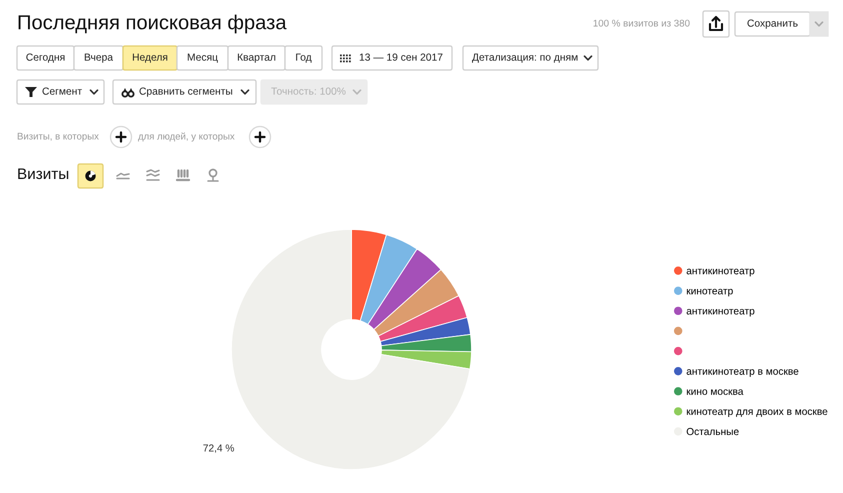 This screenshot has height=493, width=843. What do you see at coordinates (62, 91) in the screenshot?
I see `text: Сегмент` at bounding box center [62, 91].